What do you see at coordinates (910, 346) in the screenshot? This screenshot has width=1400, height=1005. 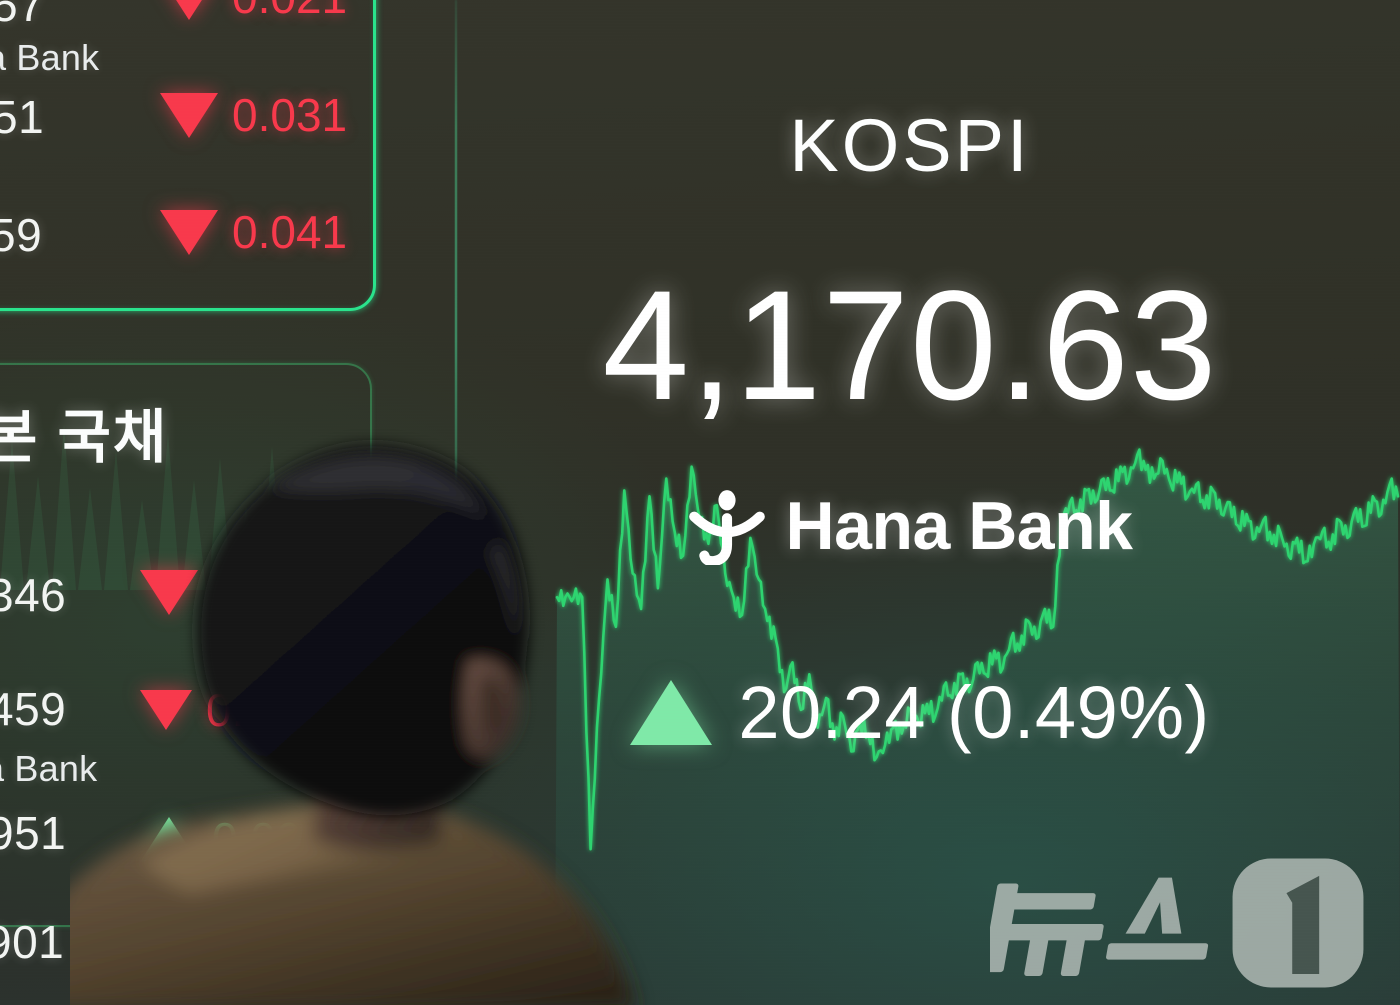 I see `kospi-index-value: 4,170.63` at bounding box center [910, 346].